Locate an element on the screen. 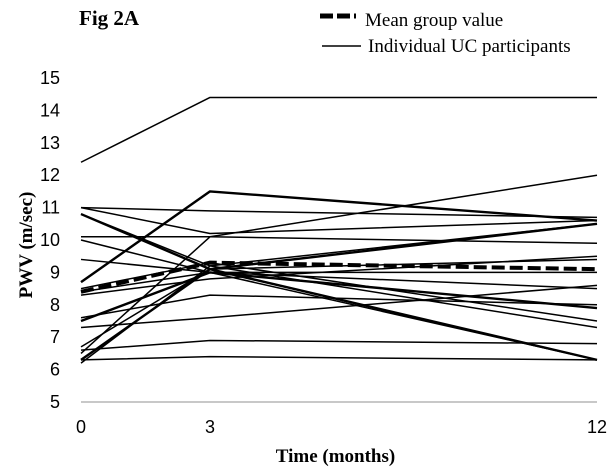 This screenshot has height=474, width=611. legend-label-mean: Mean group value is located at coordinates (434, 20).